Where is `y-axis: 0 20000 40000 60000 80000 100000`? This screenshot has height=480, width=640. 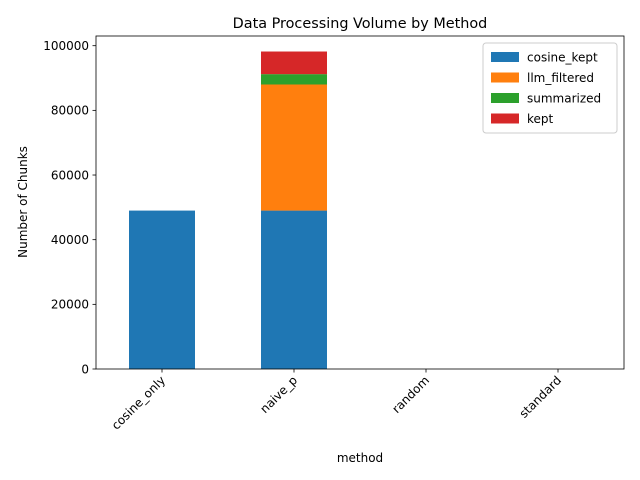
y-axis: 0 20000 40000 60000 80000 100000 is located at coordinates (69, 207).